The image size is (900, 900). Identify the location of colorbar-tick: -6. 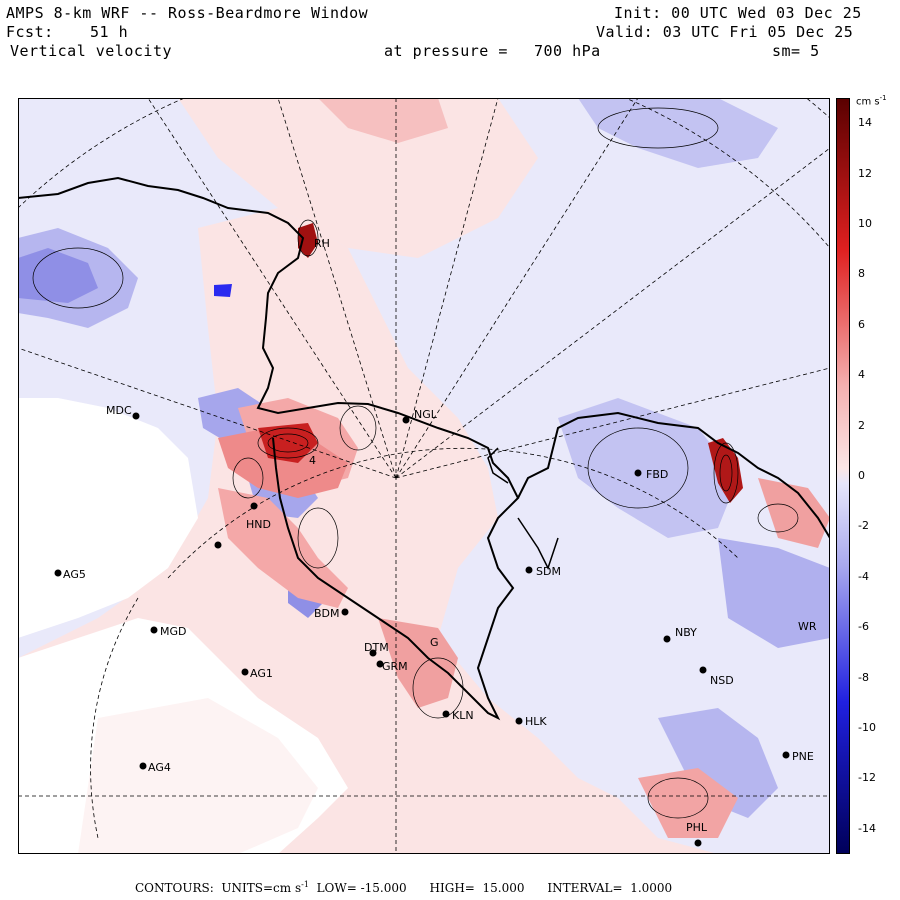
(863, 627).